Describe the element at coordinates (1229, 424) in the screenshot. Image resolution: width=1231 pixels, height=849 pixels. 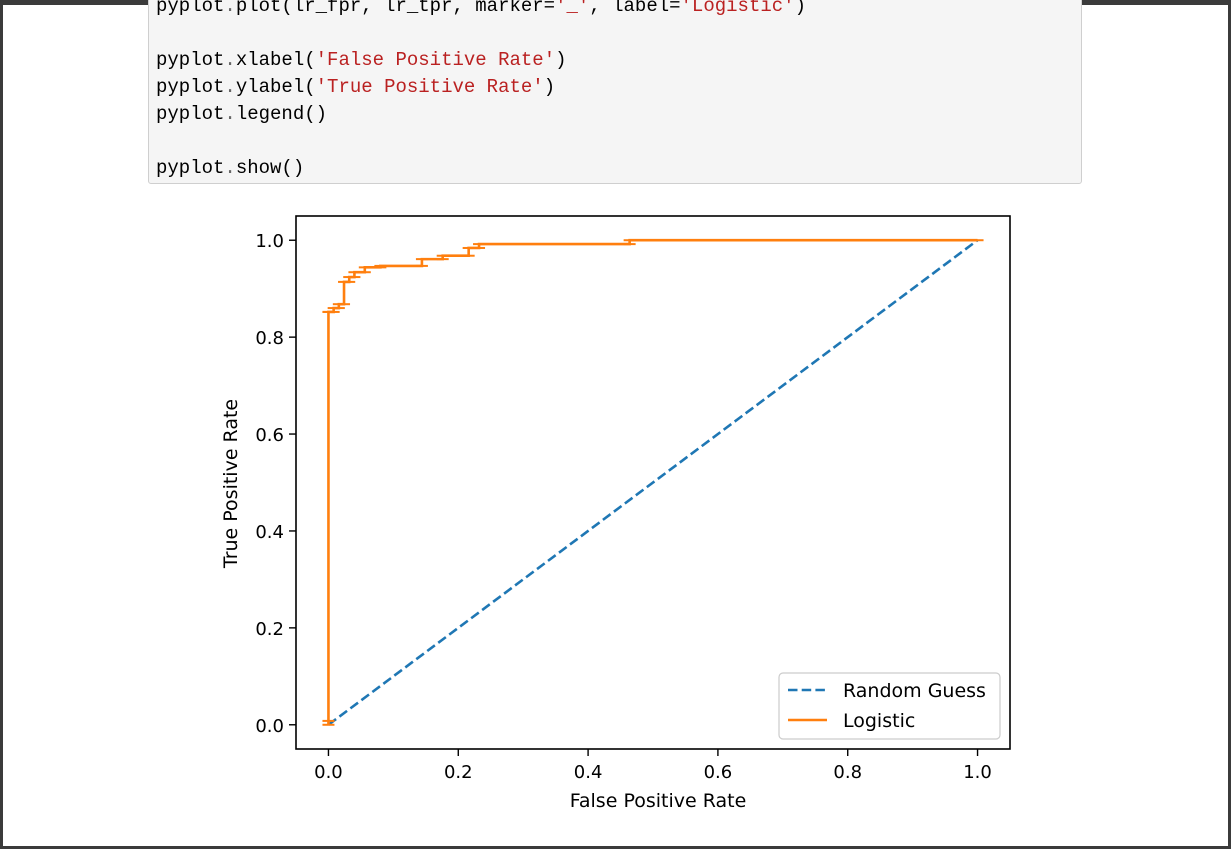
I see `window-frame-right` at that location.